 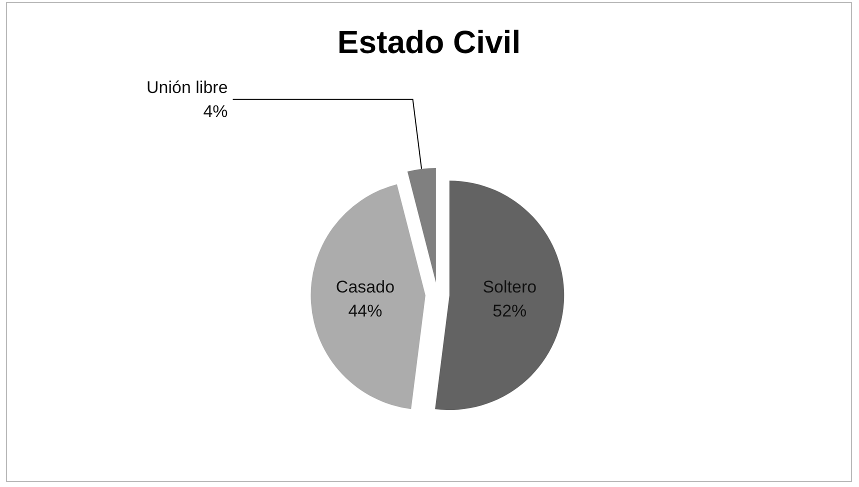 What do you see at coordinates (365, 311) in the screenshot?
I see `data-label: 44%` at bounding box center [365, 311].